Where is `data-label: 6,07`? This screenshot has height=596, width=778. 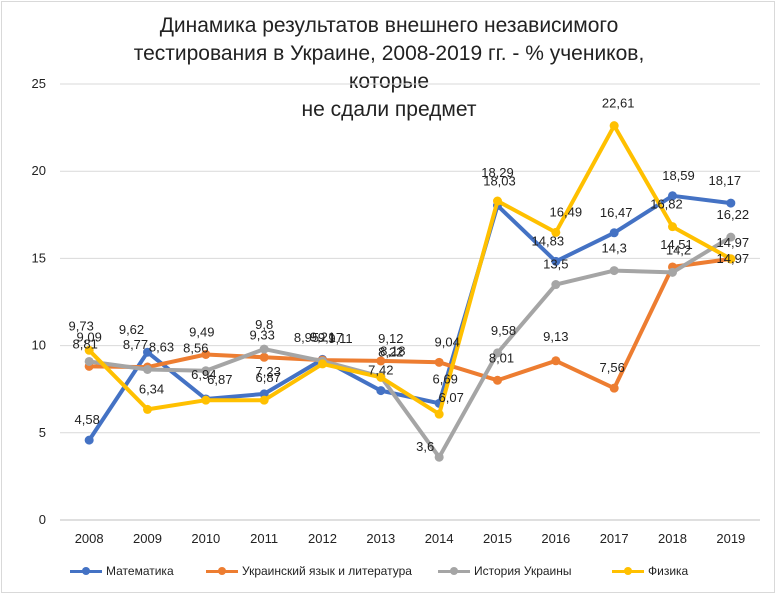
data-label: 6,07 is located at coordinates (451, 397).